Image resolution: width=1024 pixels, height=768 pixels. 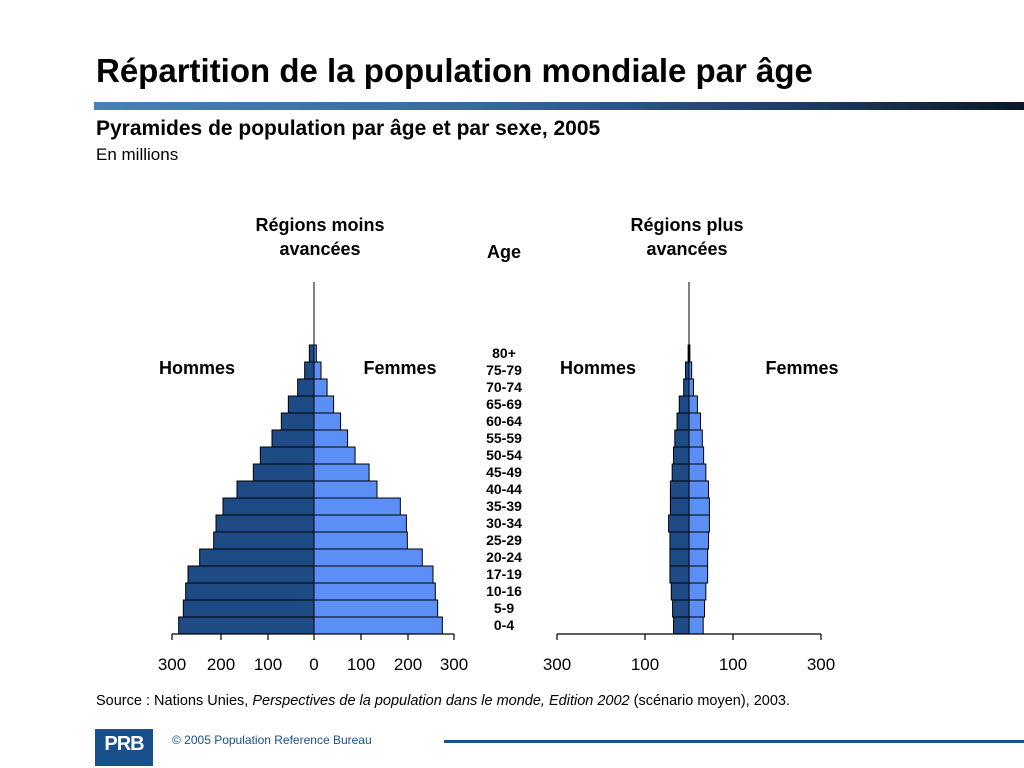 I want to click on bar-men-80+, so click(x=311, y=353).